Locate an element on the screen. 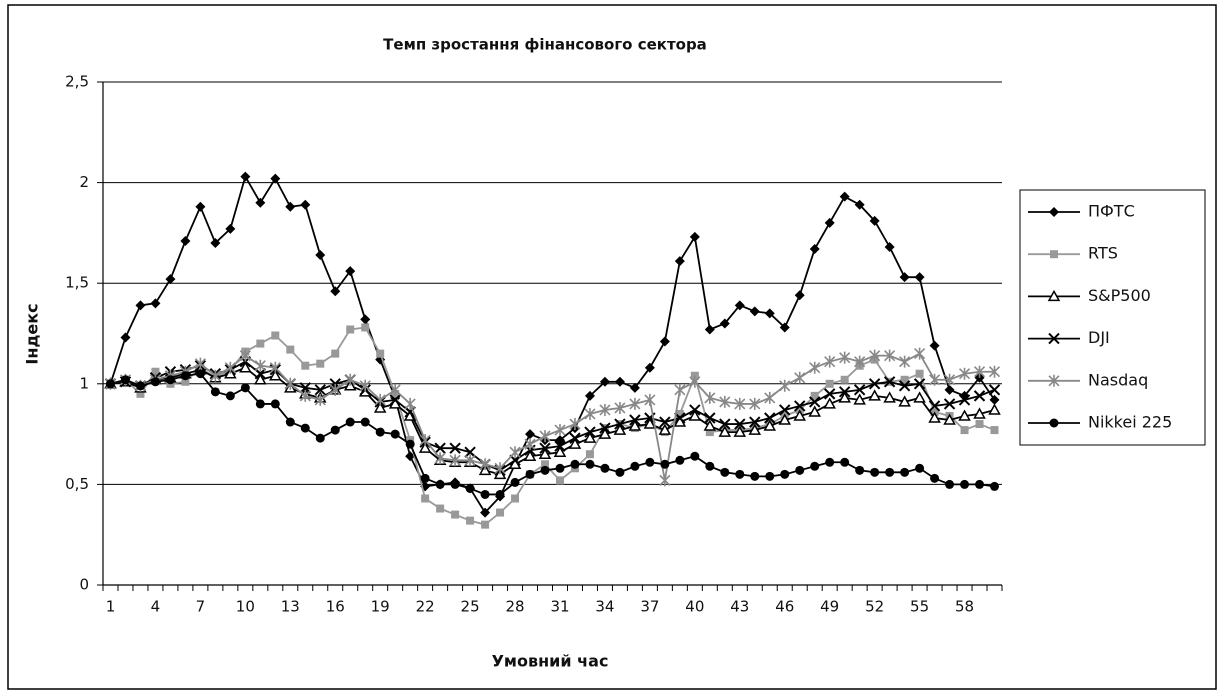  legend-label: RTS is located at coordinates (1103, 253).